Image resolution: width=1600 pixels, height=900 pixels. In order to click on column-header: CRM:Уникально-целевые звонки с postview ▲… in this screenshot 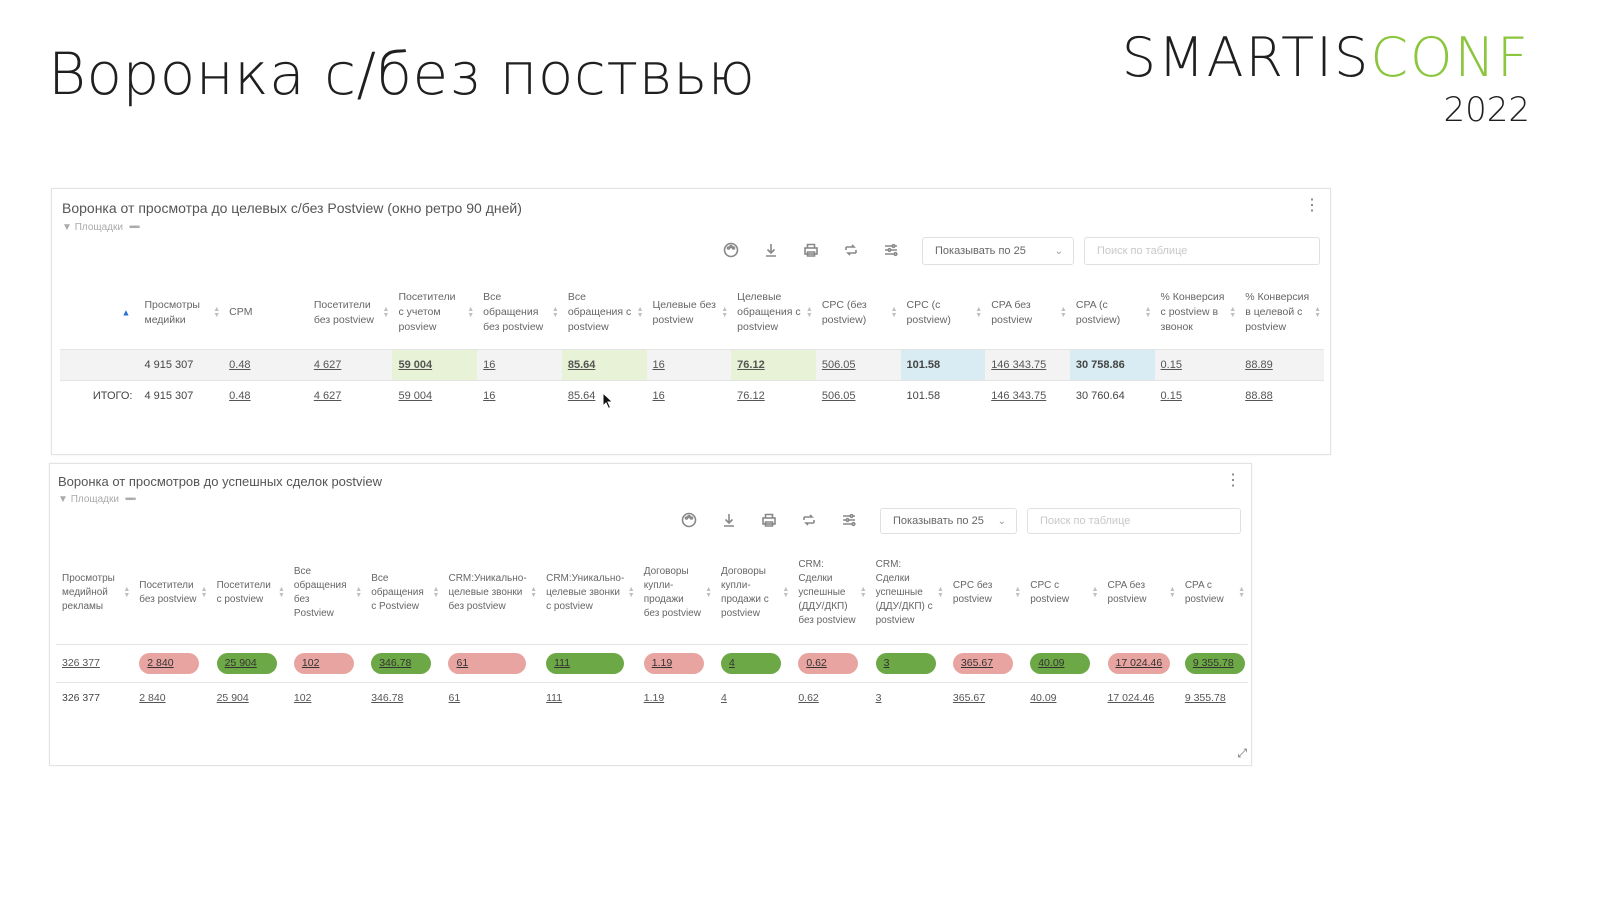, I will do `click(590, 592)`.